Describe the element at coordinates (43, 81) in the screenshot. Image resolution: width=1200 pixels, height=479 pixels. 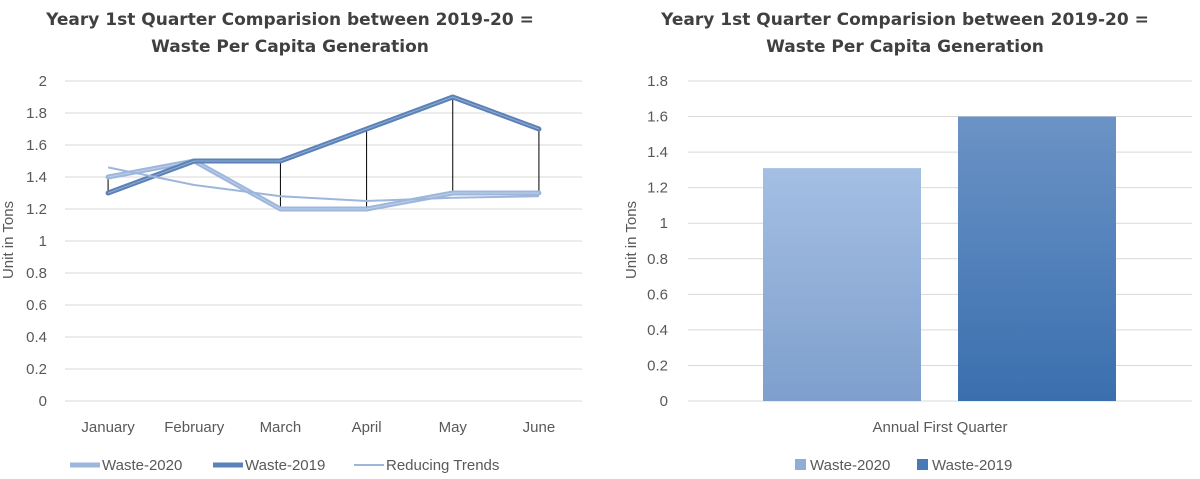
I see `y-tick-label: 2` at that location.